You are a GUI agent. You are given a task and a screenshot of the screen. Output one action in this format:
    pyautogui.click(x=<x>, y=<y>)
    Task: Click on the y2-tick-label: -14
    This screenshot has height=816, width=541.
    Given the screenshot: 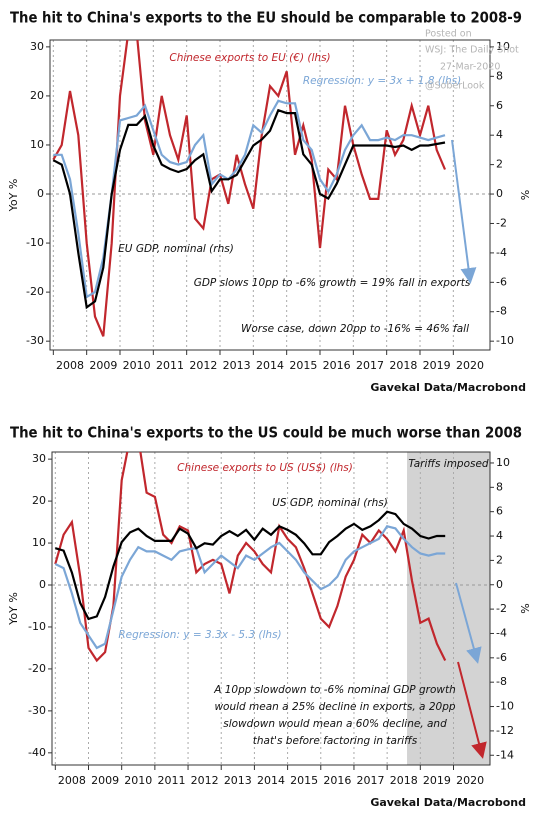 What is the action you would take?
    pyautogui.click(x=505, y=754)
    